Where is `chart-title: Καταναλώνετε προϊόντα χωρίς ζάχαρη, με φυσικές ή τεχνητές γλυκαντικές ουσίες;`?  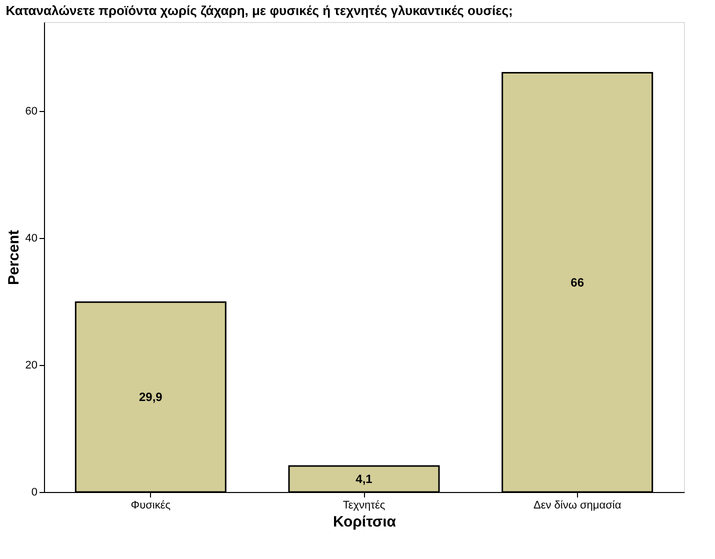 chart-title: Καταναλώνετε προϊόντα χωρίς ζάχαρη, με φυσικές ή τεχνητές γλυκαντικές ουσίες; is located at coordinates (259, 10).